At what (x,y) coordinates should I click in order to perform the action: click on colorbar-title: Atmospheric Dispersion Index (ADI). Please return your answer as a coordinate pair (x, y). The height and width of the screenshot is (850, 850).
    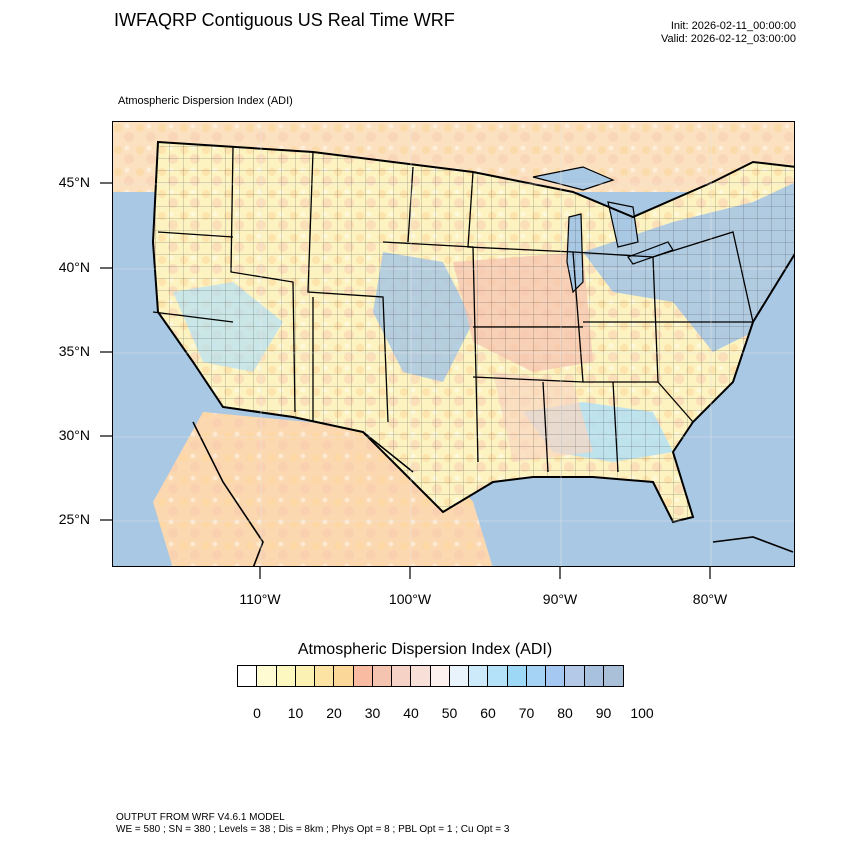
    Looking at the image, I should click on (425, 649).